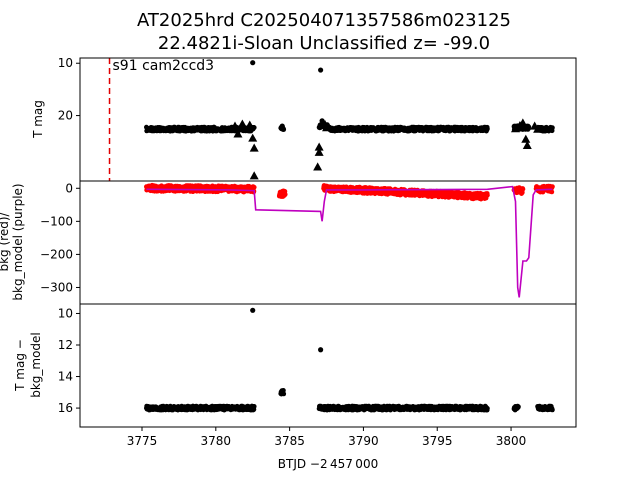 The width and height of the screenshot is (640, 480). I want to click on x-tick-label: 3785, so click(289, 441).